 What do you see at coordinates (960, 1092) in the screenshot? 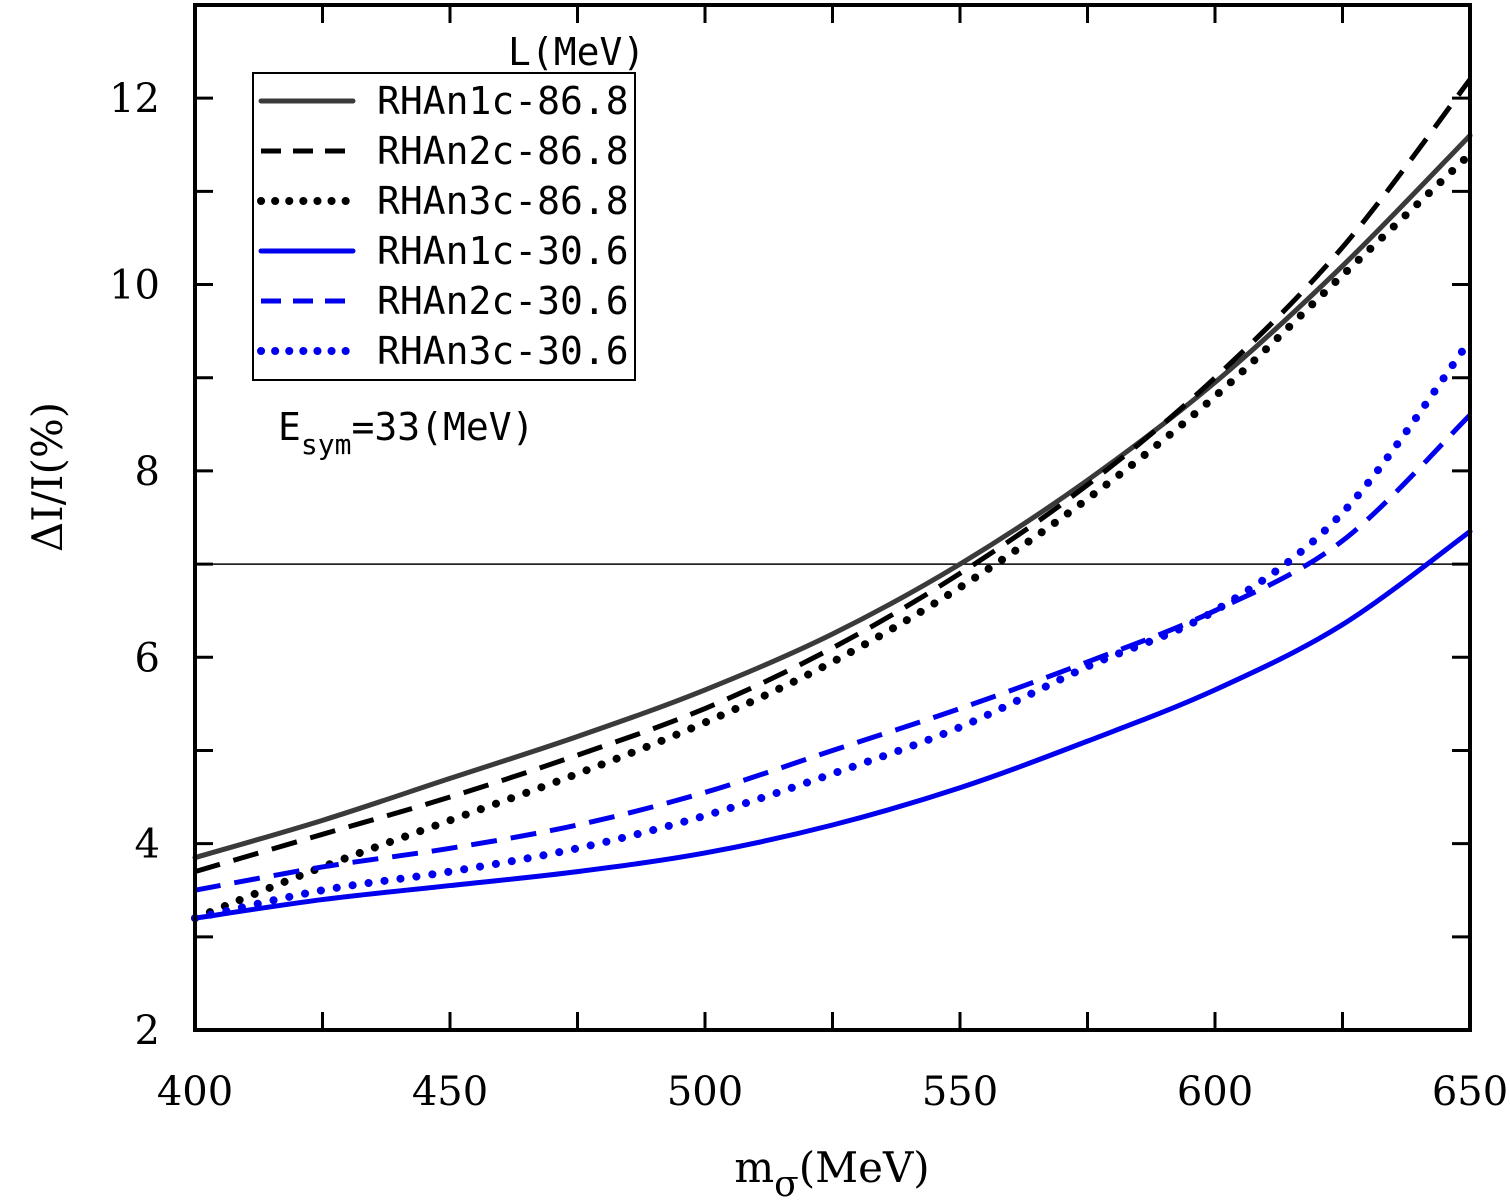
I see `x-tick-label: 550` at bounding box center [960, 1092].